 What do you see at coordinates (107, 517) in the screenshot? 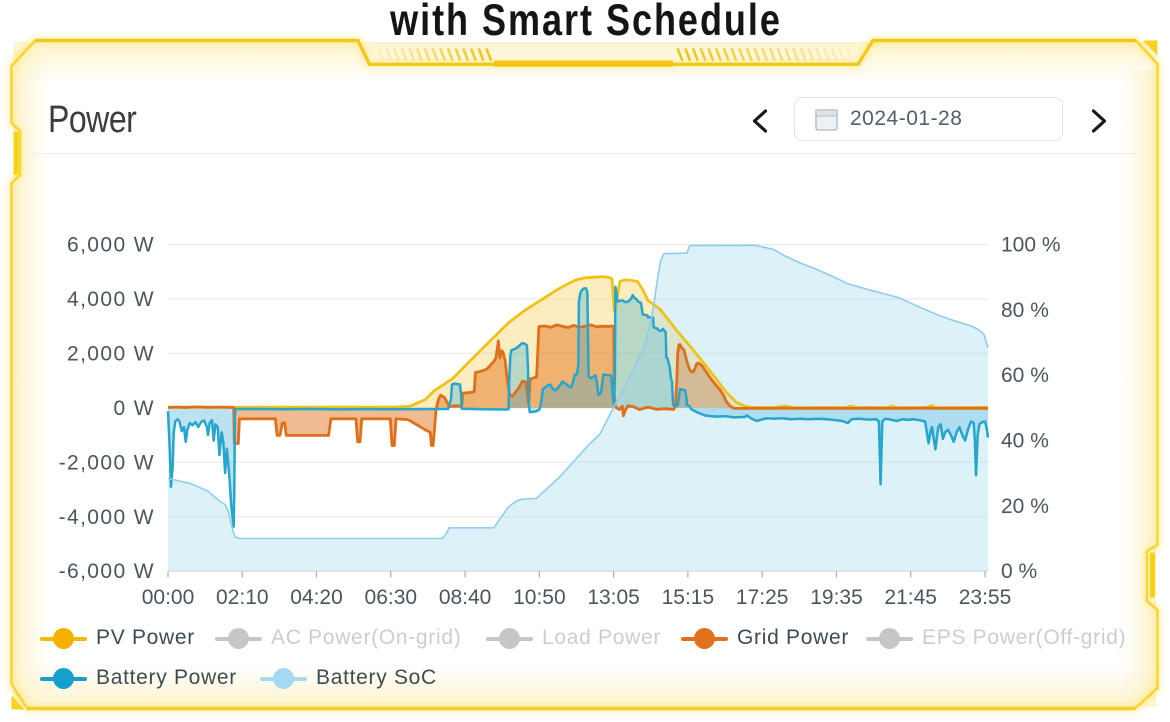
I see `svg-text: -4,000 W` at bounding box center [107, 517].